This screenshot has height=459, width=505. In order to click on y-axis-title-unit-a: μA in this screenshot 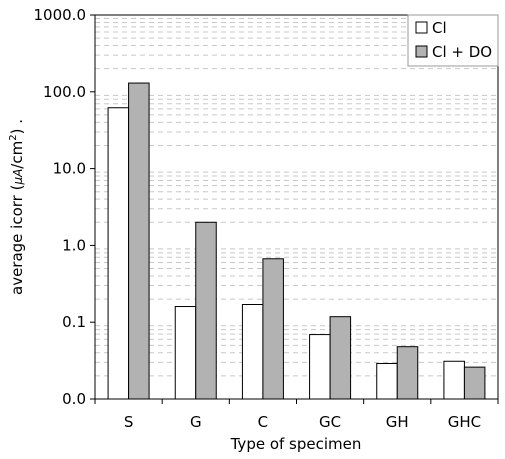, I will do `click(18, 177)`.